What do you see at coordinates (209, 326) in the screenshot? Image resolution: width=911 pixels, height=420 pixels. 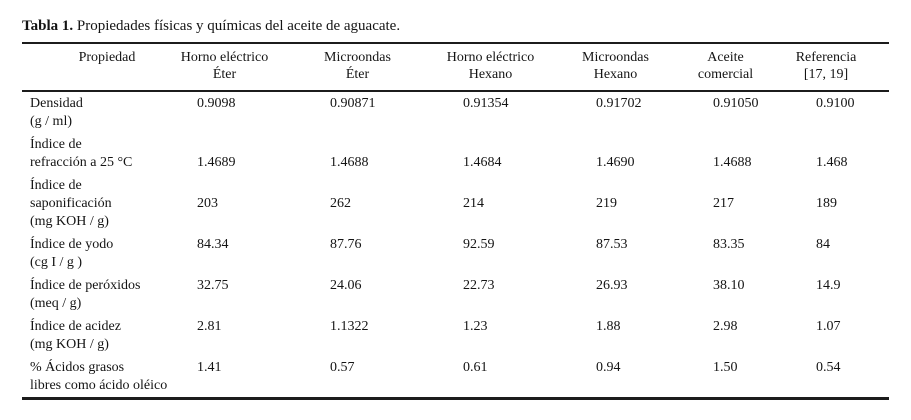 I see `value-cell: 2.81` at bounding box center [209, 326].